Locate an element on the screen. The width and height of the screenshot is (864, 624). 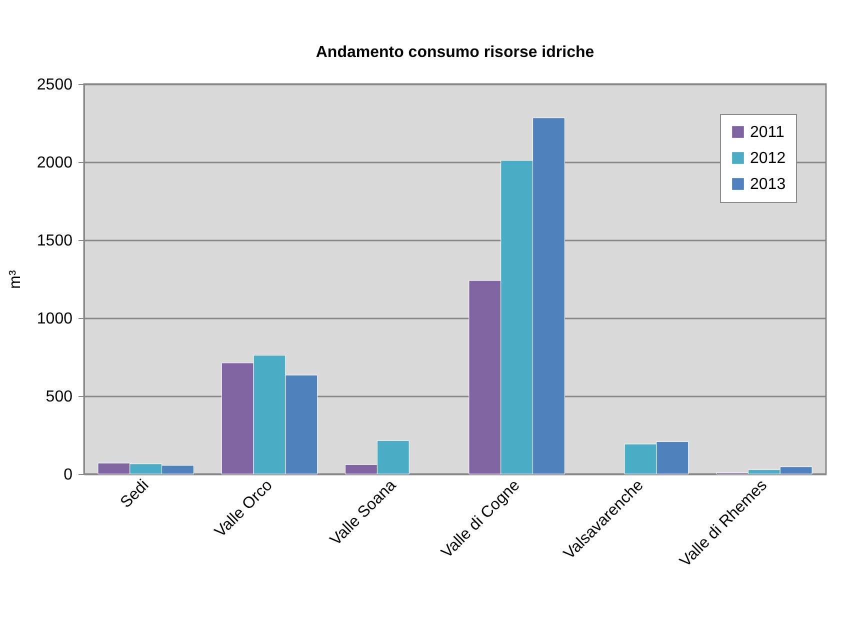
y-tick-label: 1500 is located at coordinates (54, 241).